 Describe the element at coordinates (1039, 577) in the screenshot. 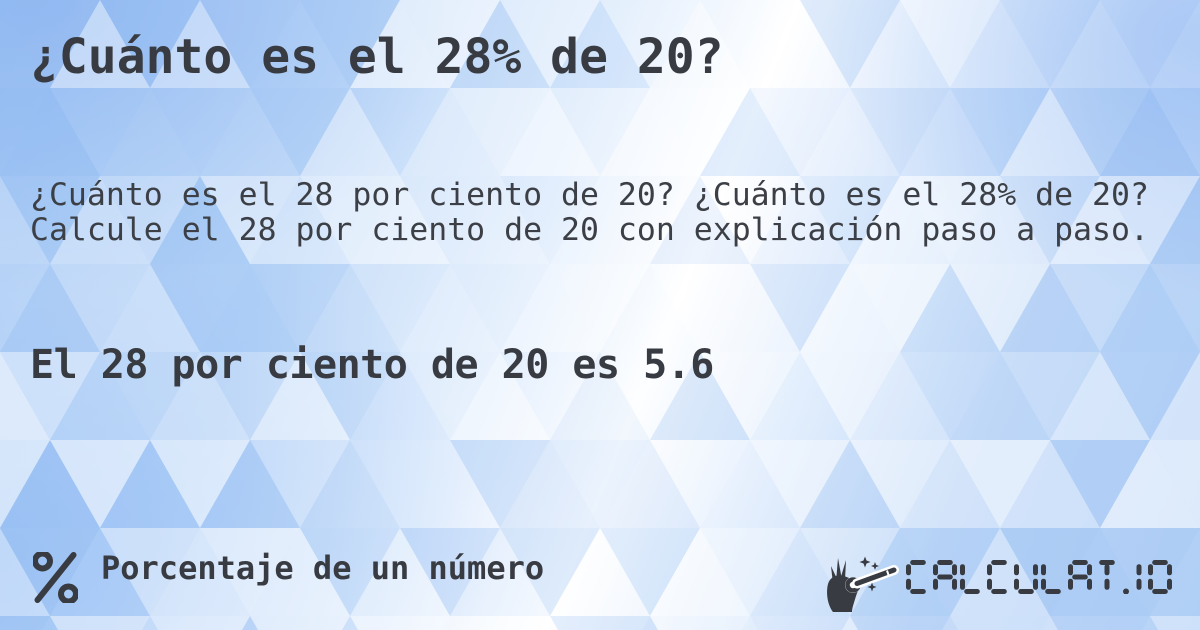

I see `brand-logo-text` at that location.